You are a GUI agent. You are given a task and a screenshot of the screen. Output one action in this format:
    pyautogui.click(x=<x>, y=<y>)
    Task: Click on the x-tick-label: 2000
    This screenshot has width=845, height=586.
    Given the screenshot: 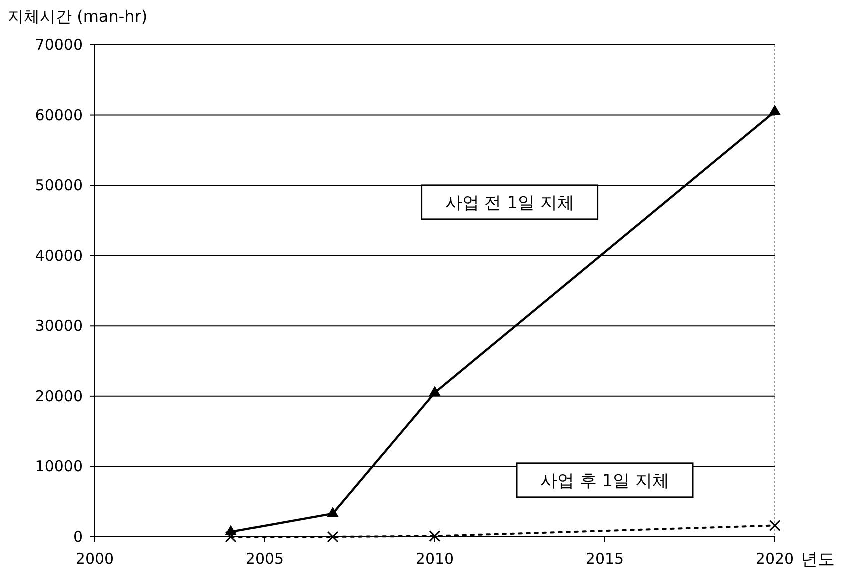 What is the action you would take?
    pyautogui.click(x=95, y=559)
    